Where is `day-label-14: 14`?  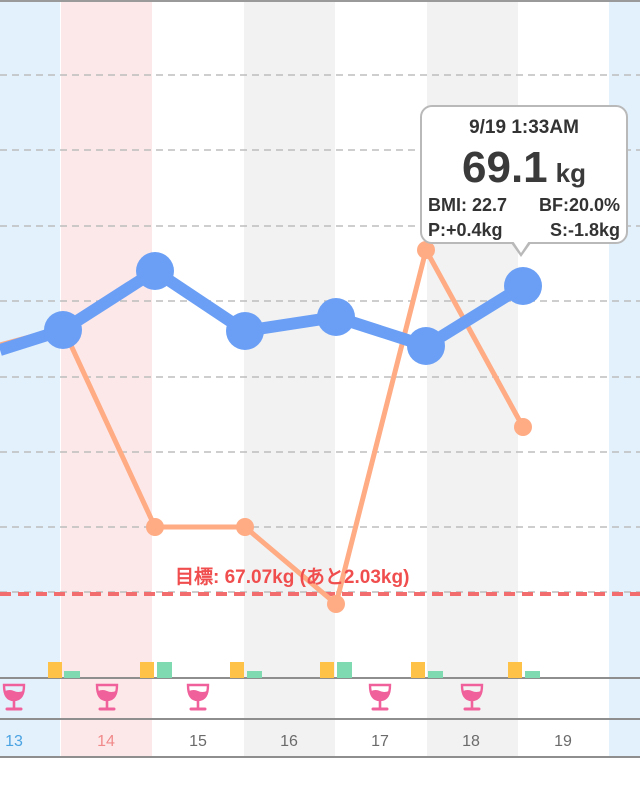 day-label-14: 14 is located at coordinates (106, 741).